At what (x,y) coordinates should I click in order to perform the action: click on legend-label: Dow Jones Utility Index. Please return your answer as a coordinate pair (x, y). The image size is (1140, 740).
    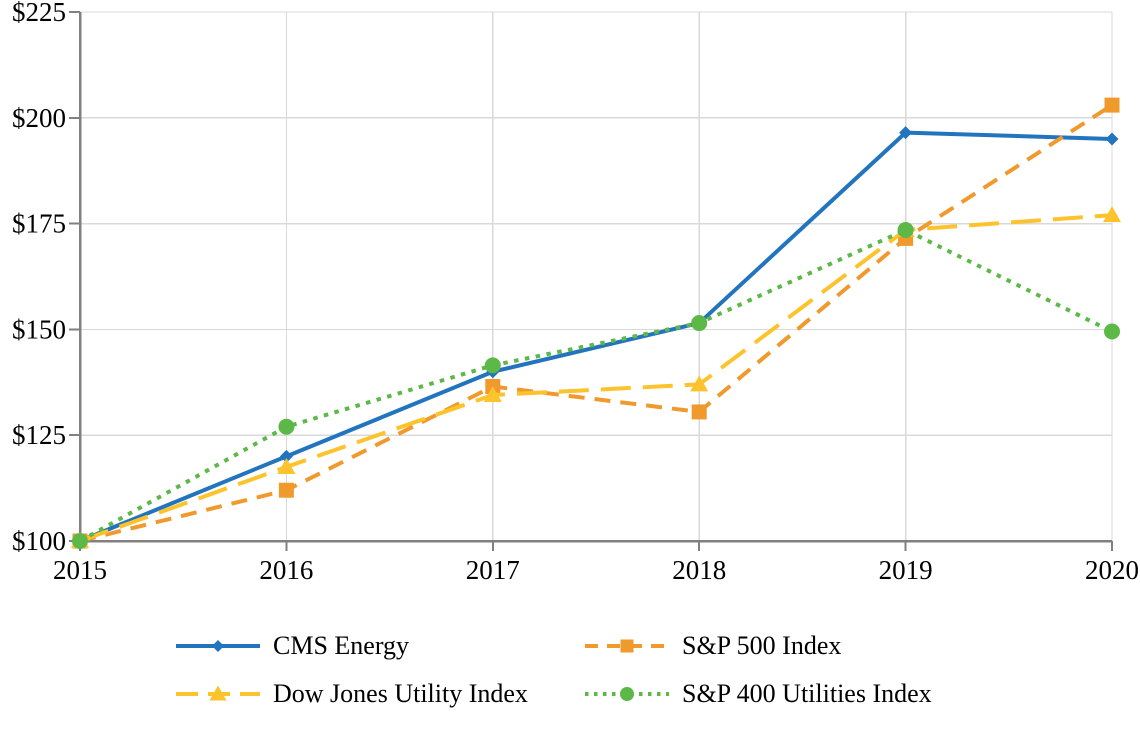
    Looking at the image, I should click on (400, 693).